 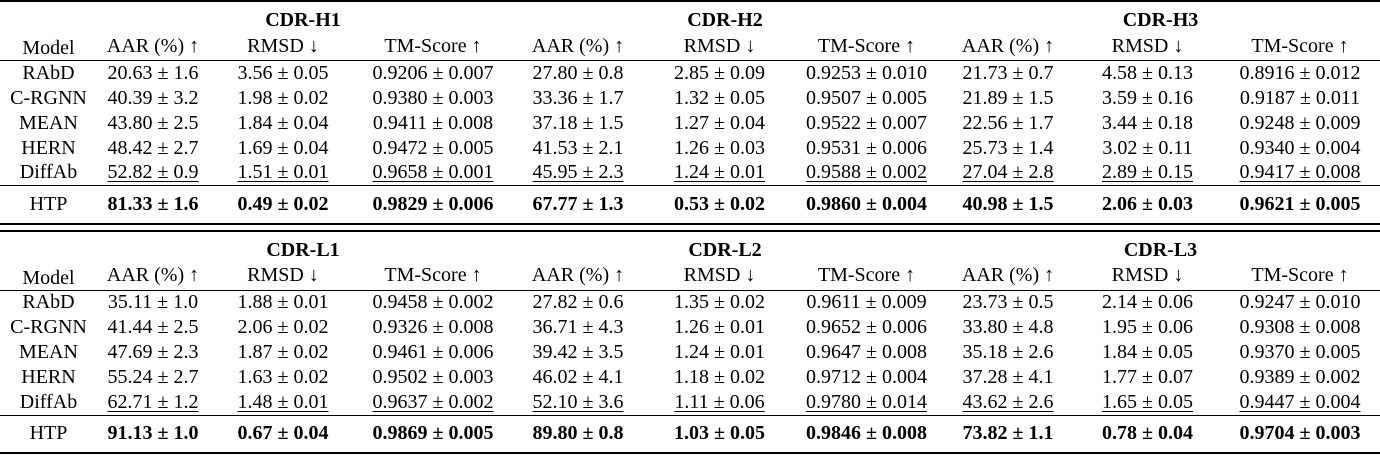 What do you see at coordinates (303, 20) in the screenshot?
I see `cdr-group-header: CDR-H1` at bounding box center [303, 20].